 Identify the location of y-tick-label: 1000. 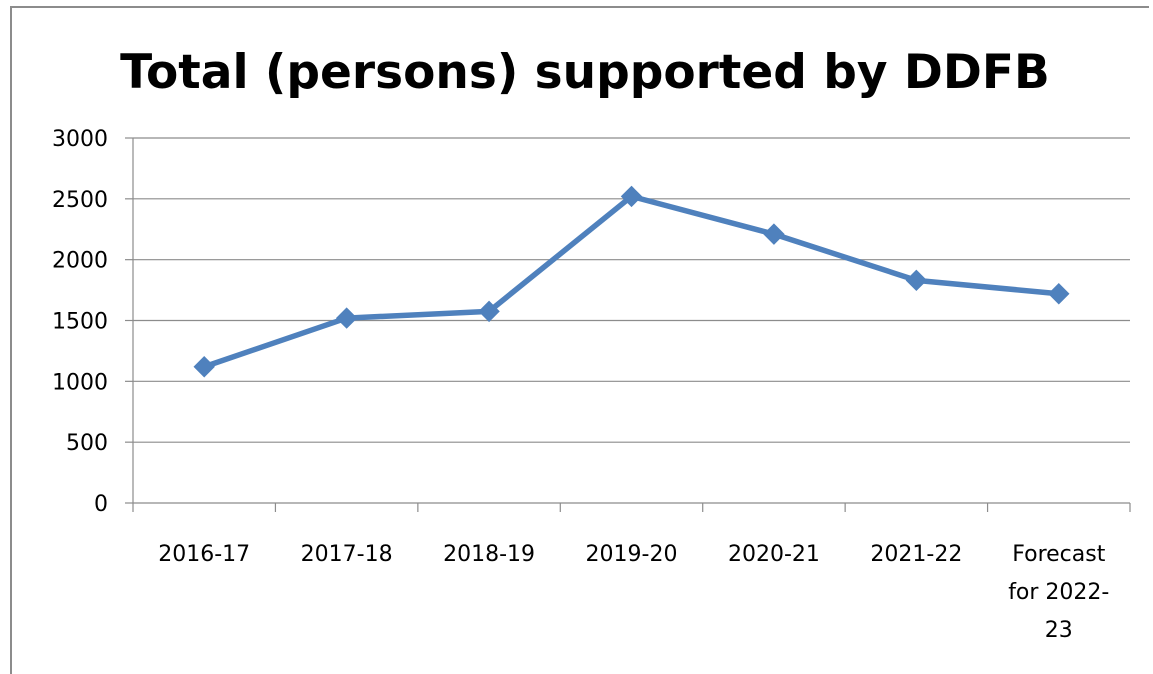
(80, 382).